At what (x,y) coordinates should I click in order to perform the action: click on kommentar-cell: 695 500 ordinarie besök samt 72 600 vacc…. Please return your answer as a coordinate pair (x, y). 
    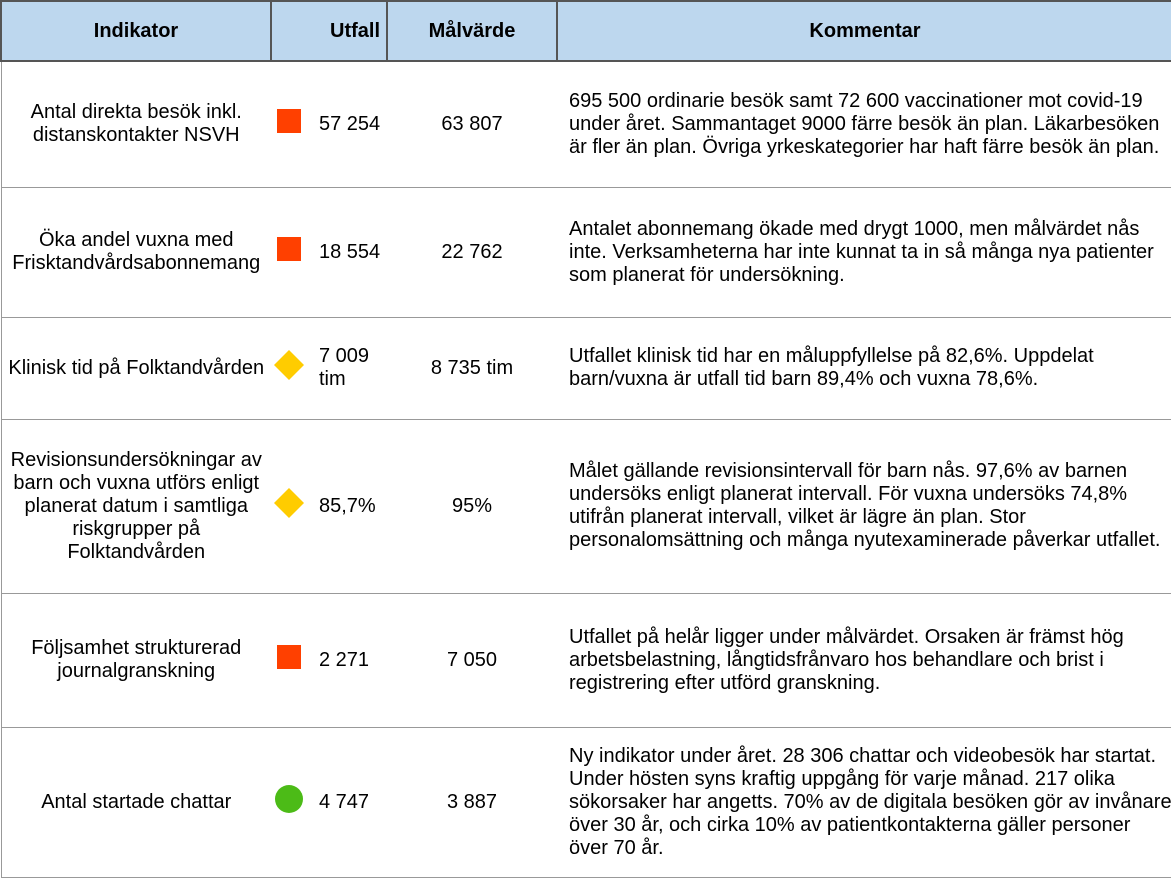
    Looking at the image, I should click on (864, 124).